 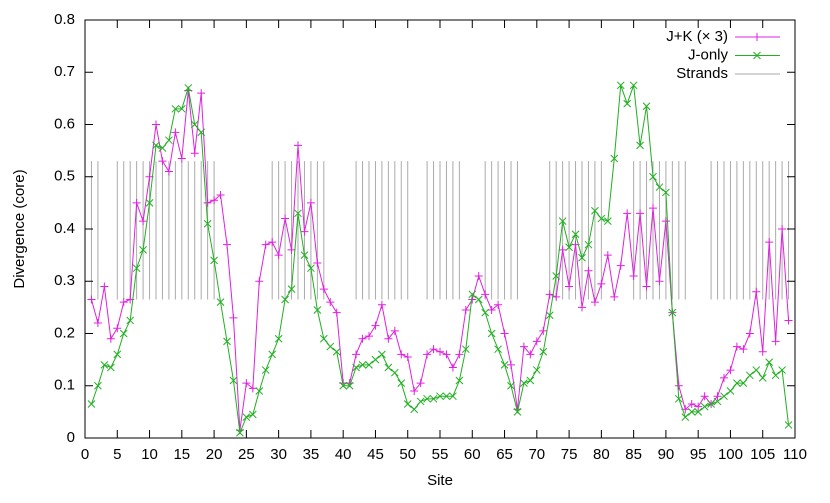 I want to click on y-tick-label: 0.1, so click(x=64, y=385).